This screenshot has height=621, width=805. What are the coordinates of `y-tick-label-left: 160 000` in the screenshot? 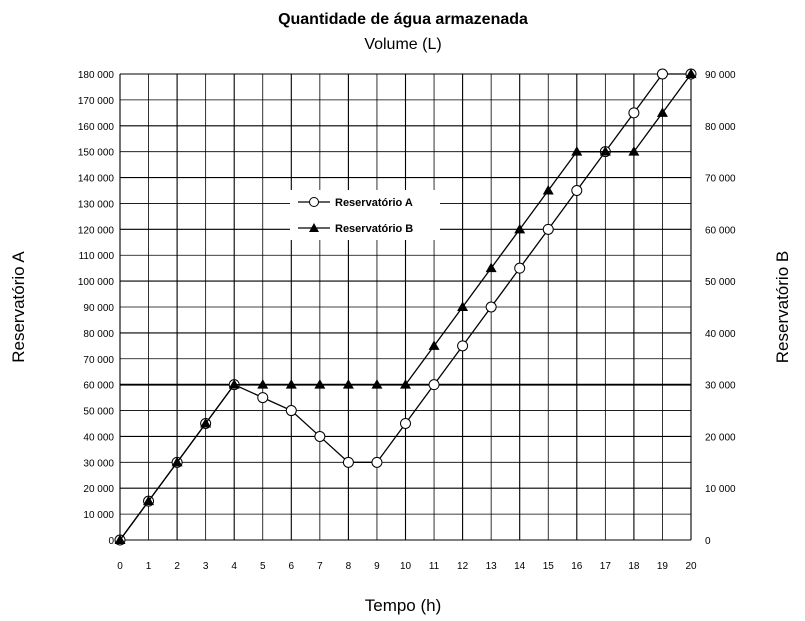 It's located at (96, 127).